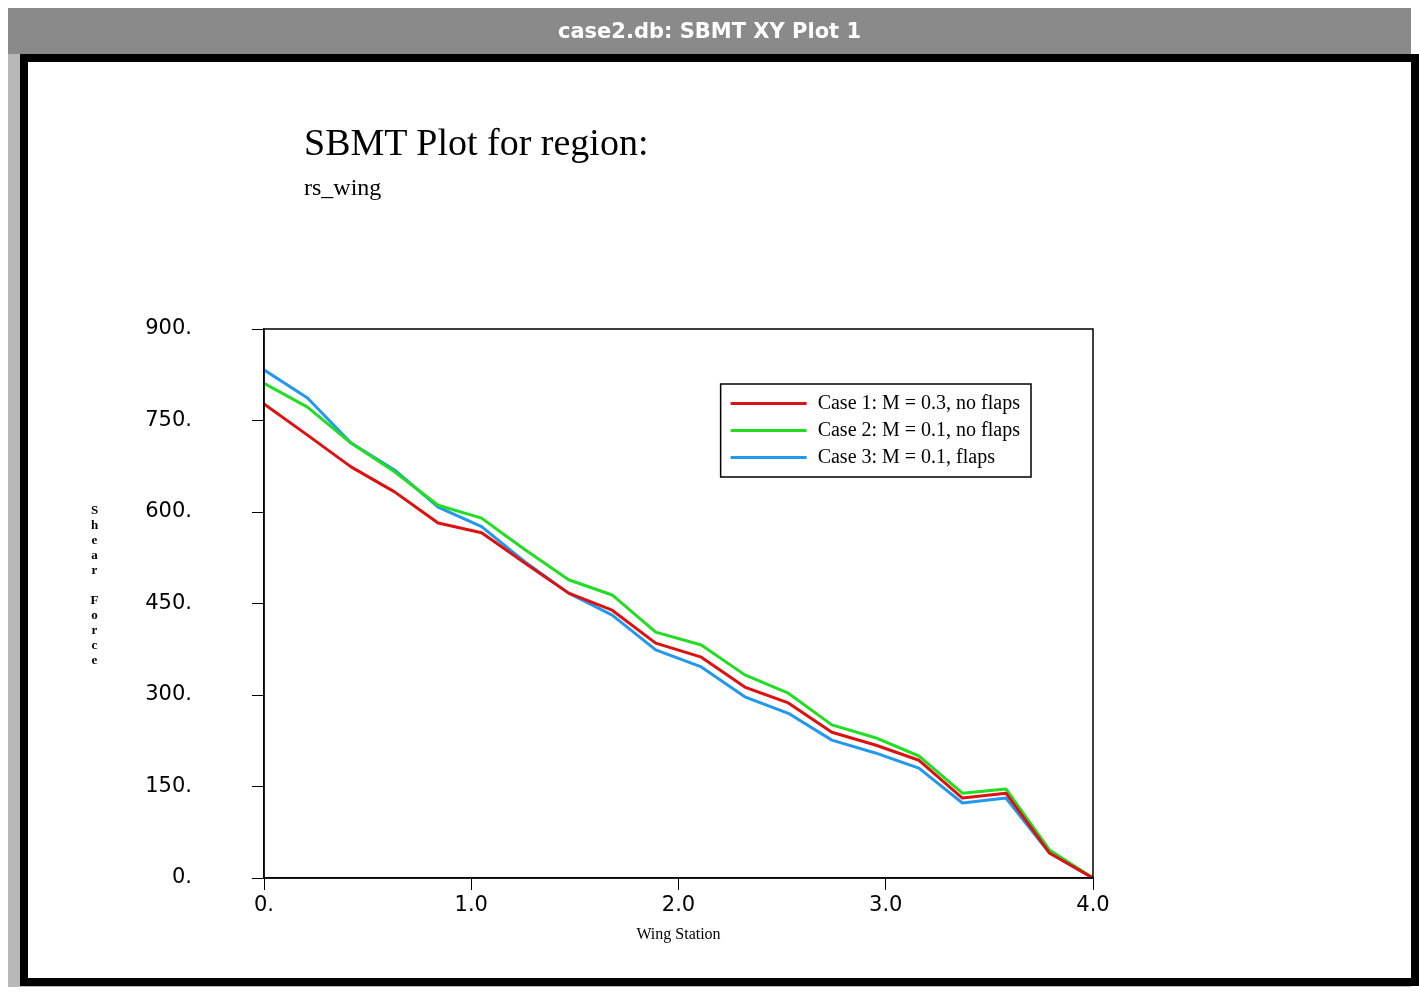  I want to click on y-tick-label: 900., so click(168, 327).